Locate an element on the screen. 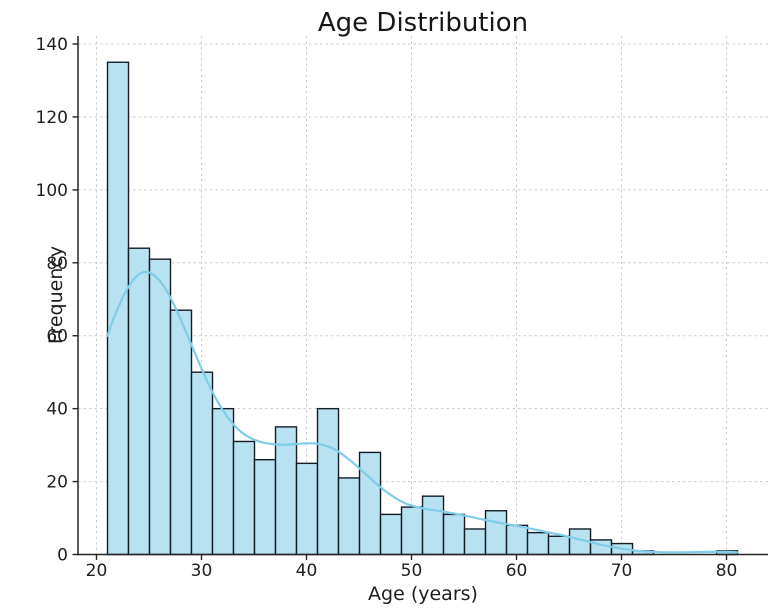  chart-title: Age Distribution is located at coordinates (423, 23).